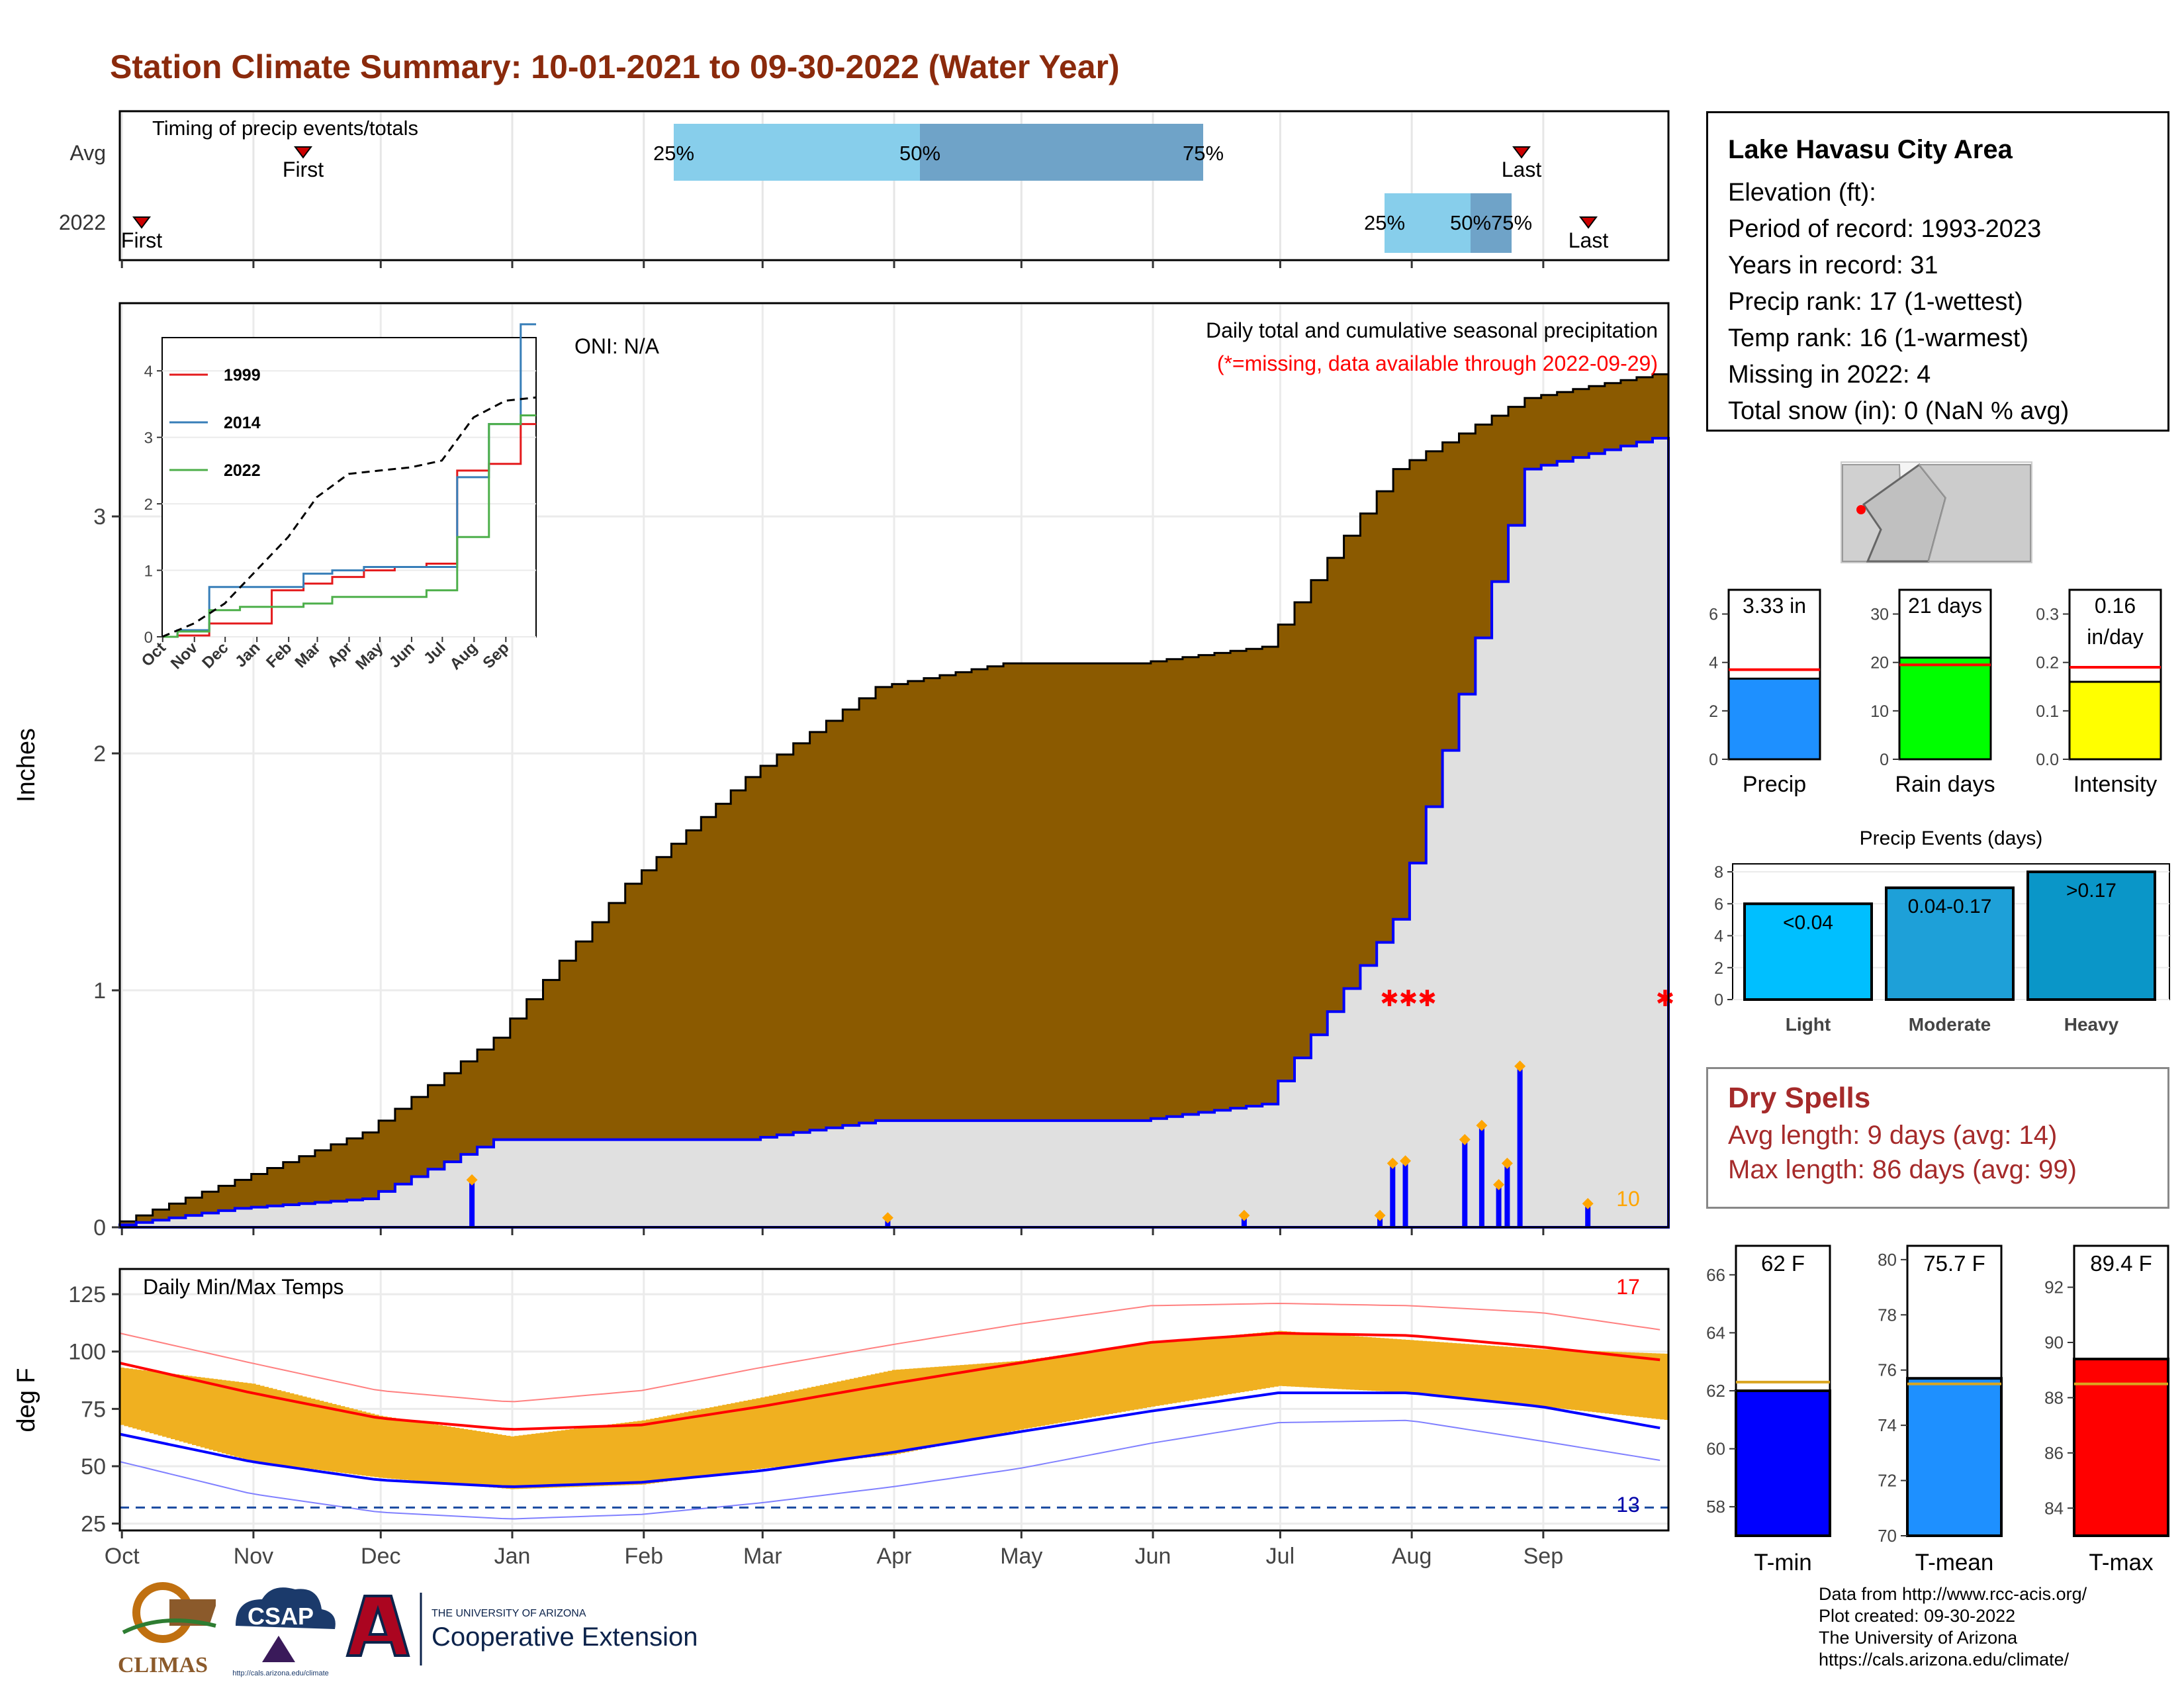 The height and width of the screenshot is (1688, 2184). What do you see at coordinates (1061, 152) in the screenshot?
I see `avg-q2-q3-bar` at bounding box center [1061, 152].